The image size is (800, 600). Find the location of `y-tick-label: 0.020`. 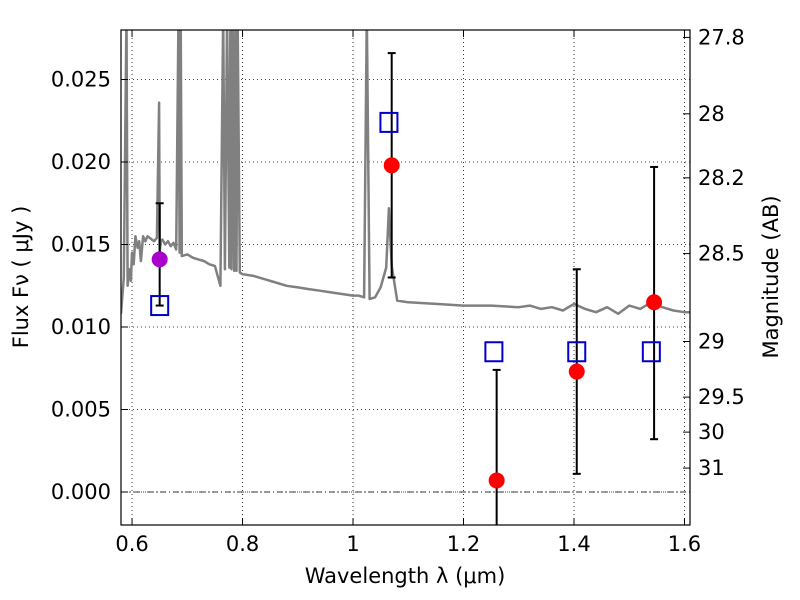

y-tick-label: 0.020 is located at coordinates (81, 162).